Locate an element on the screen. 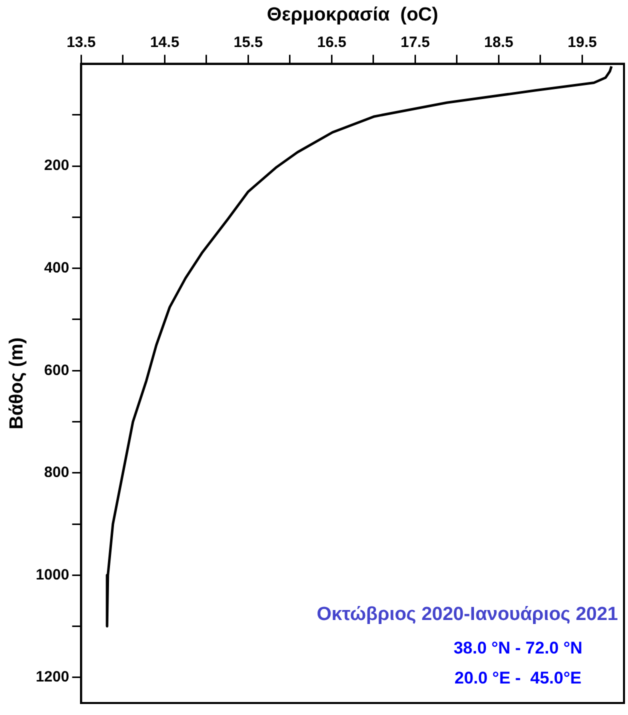 The image size is (628, 715). x-tick-label: 19.5 is located at coordinates (582, 42).